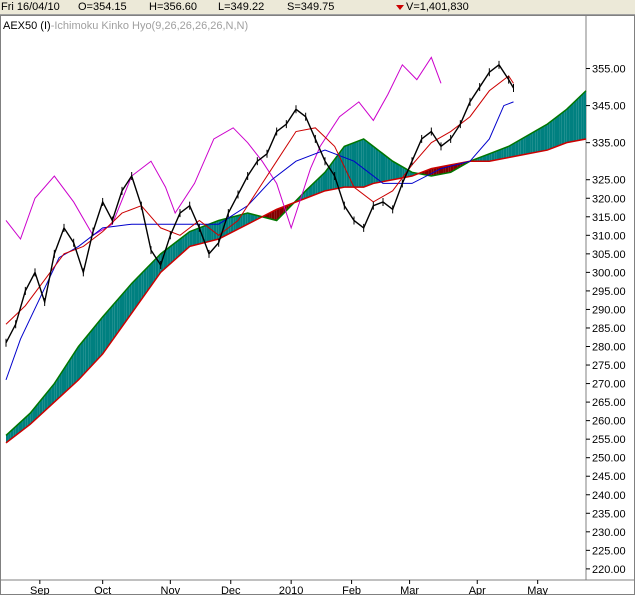  I want to click on y-tick-label: 325.00, so click(609, 181).